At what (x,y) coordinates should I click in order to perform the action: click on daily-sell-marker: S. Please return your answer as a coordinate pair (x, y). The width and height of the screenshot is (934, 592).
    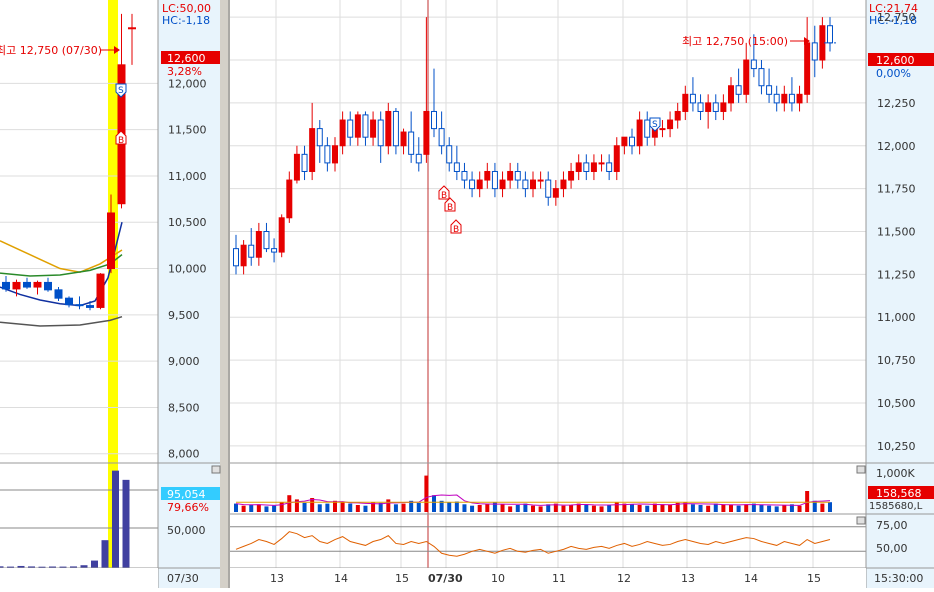
    Looking at the image, I should click on (121, 90).